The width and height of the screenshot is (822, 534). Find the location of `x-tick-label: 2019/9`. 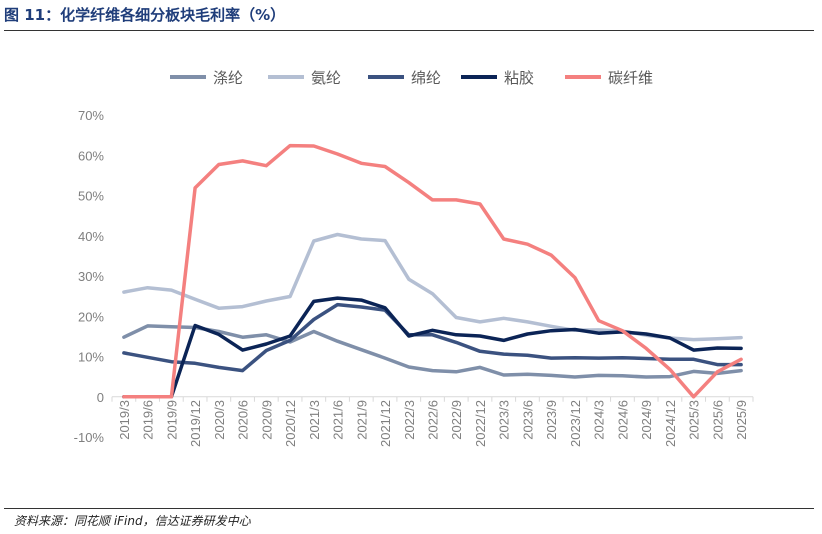

x-tick-label: 2019/9 is located at coordinates (171, 420).